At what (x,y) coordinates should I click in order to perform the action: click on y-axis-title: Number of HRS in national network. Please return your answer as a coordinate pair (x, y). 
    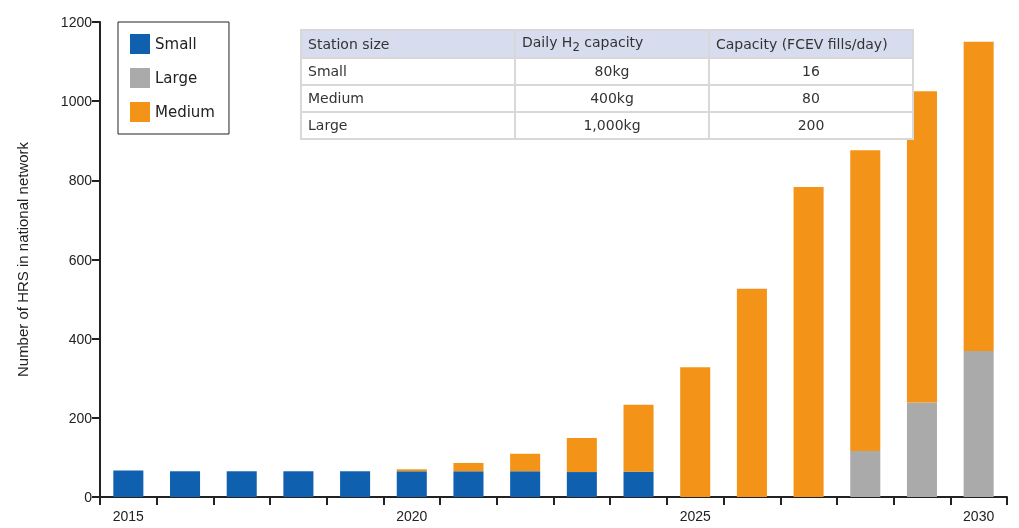
    Looking at the image, I should click on (22, 259).